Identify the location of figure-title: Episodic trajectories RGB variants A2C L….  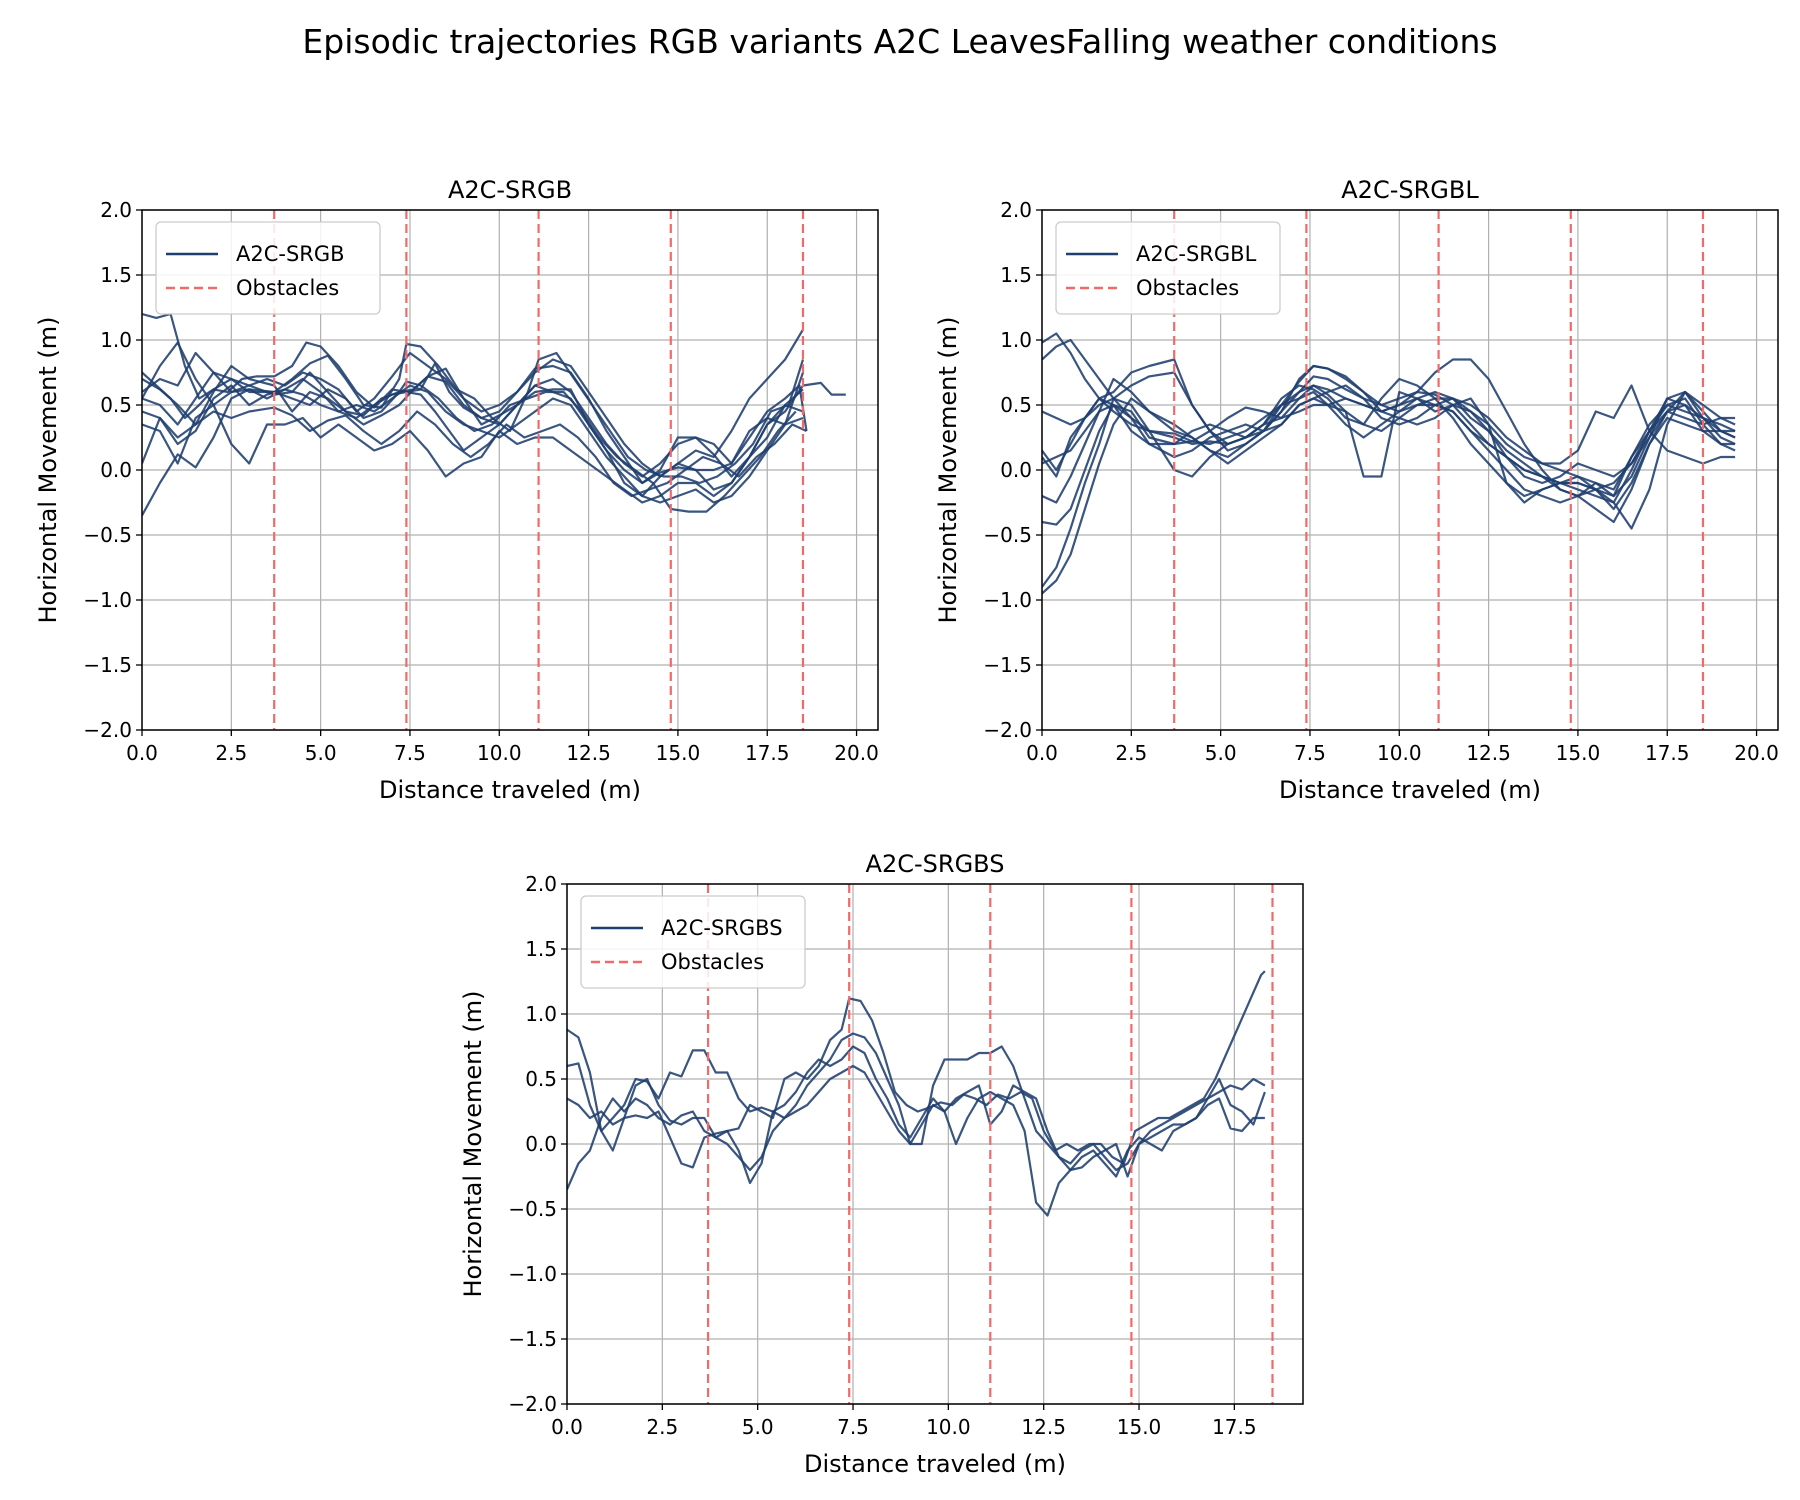
(900, 41).